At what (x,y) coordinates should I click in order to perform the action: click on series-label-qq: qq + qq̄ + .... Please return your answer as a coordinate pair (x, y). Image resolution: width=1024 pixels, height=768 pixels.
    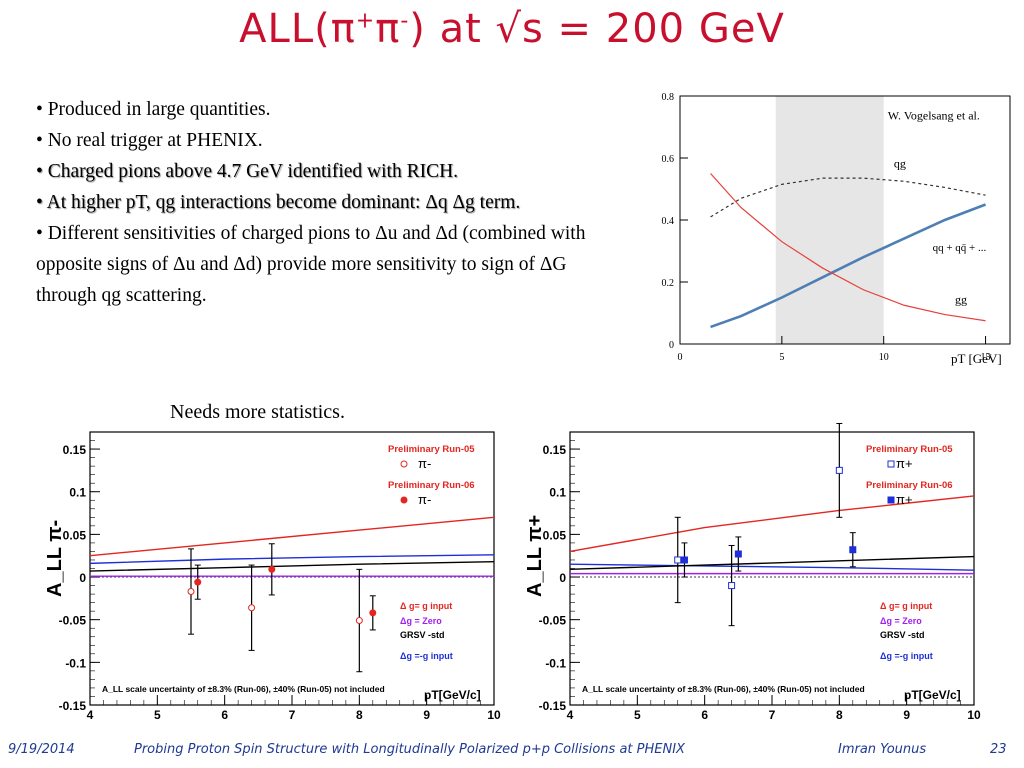
    Looking at the image, I should click on (960, 248).